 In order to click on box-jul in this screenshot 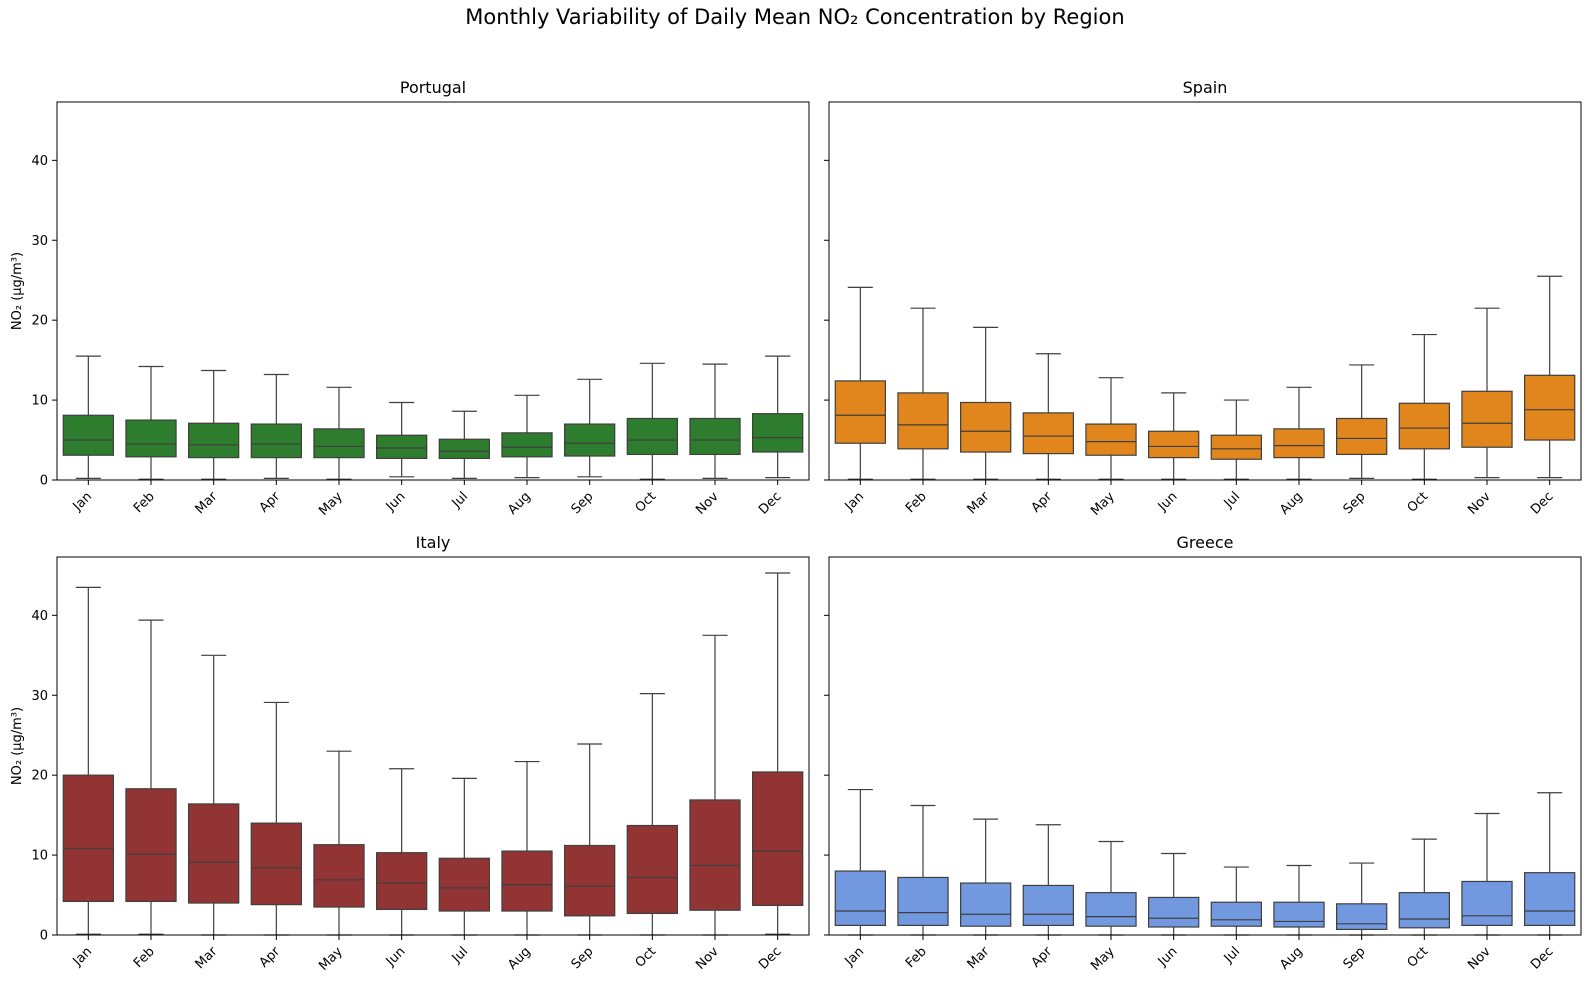, I will do `click(1236, 439)`.